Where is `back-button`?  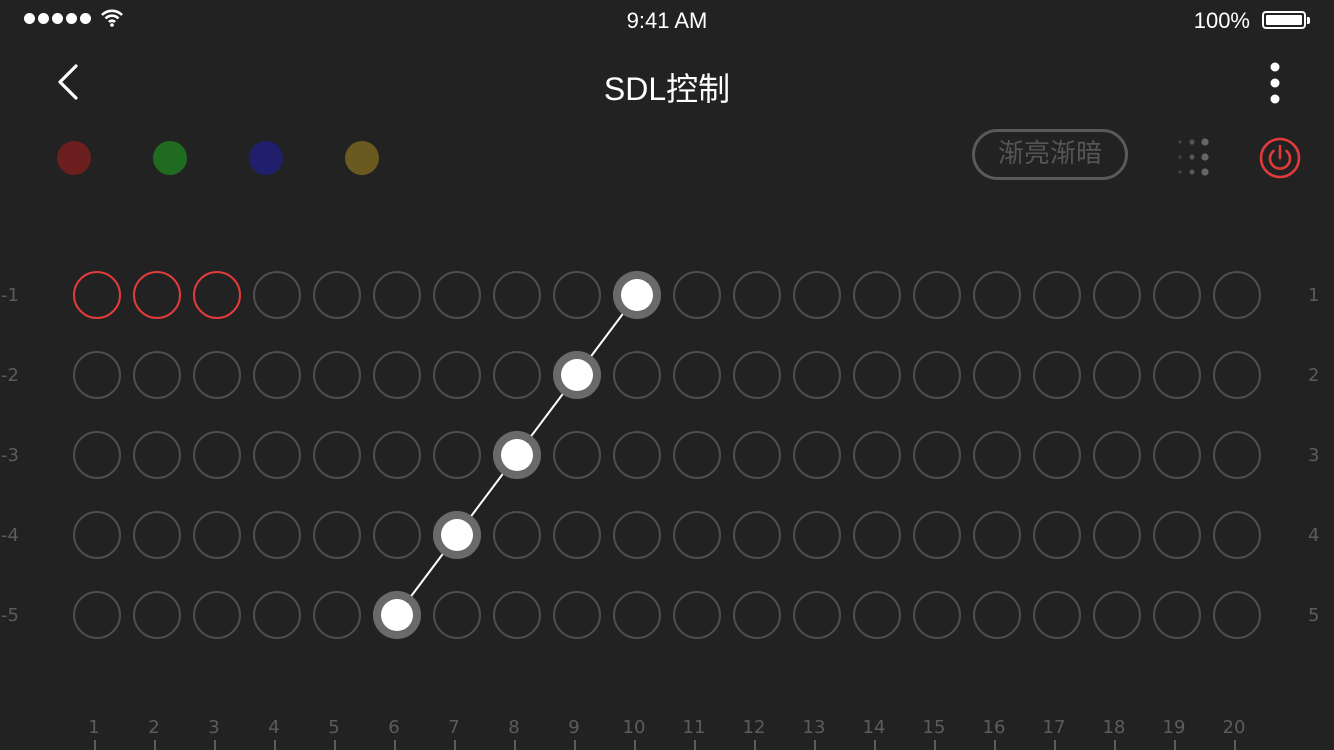 back-button is located at coordinates (70, 82).